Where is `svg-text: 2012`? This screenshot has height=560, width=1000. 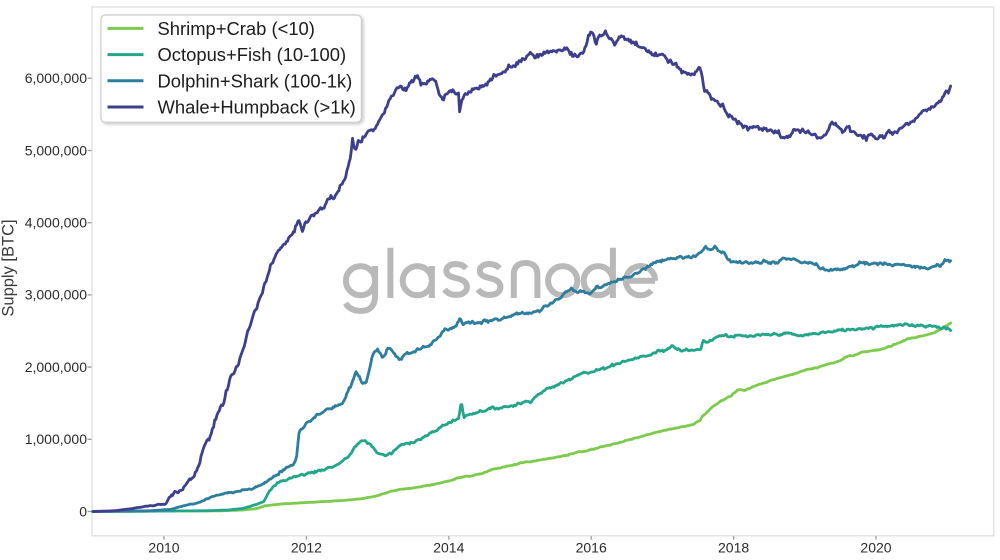
svg-text: 2012 is located at coordinates (306, 547).